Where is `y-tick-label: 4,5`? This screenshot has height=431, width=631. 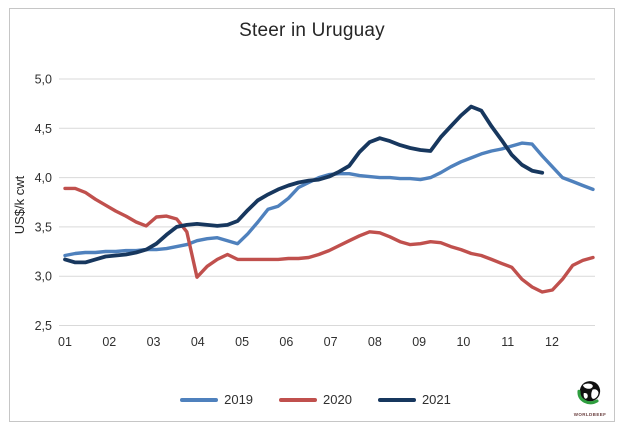 y-tick-label: 4,5 is located at coordinates (43, 129).